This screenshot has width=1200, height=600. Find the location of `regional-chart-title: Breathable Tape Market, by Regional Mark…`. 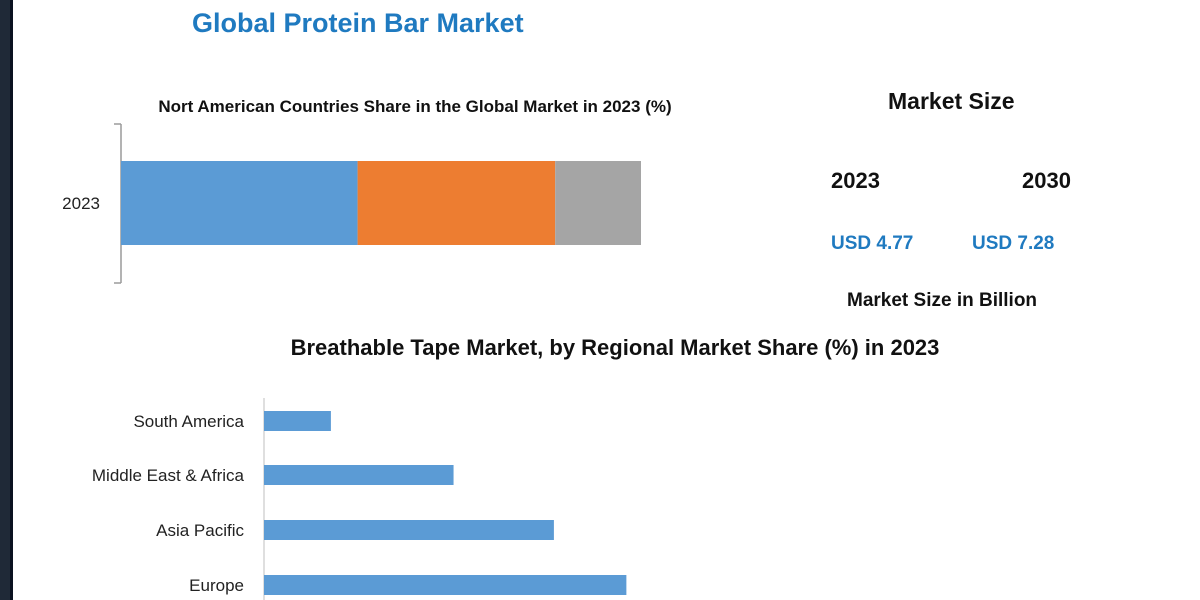

regional-chart-title: Breathable Tape Market, by Regional Mark… is located at coordinates (615, 347).